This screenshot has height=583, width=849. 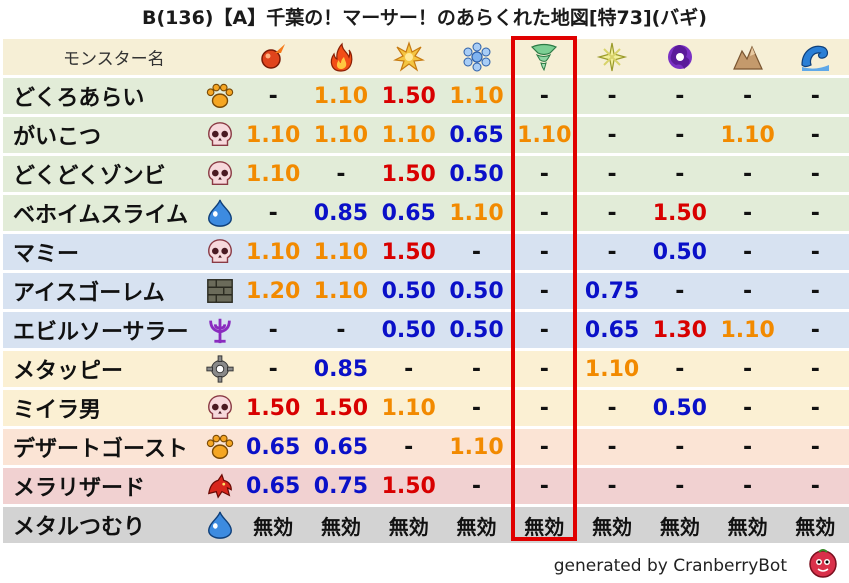 I want to click on cranberry-bot-icon, so click(x=823, y=563).